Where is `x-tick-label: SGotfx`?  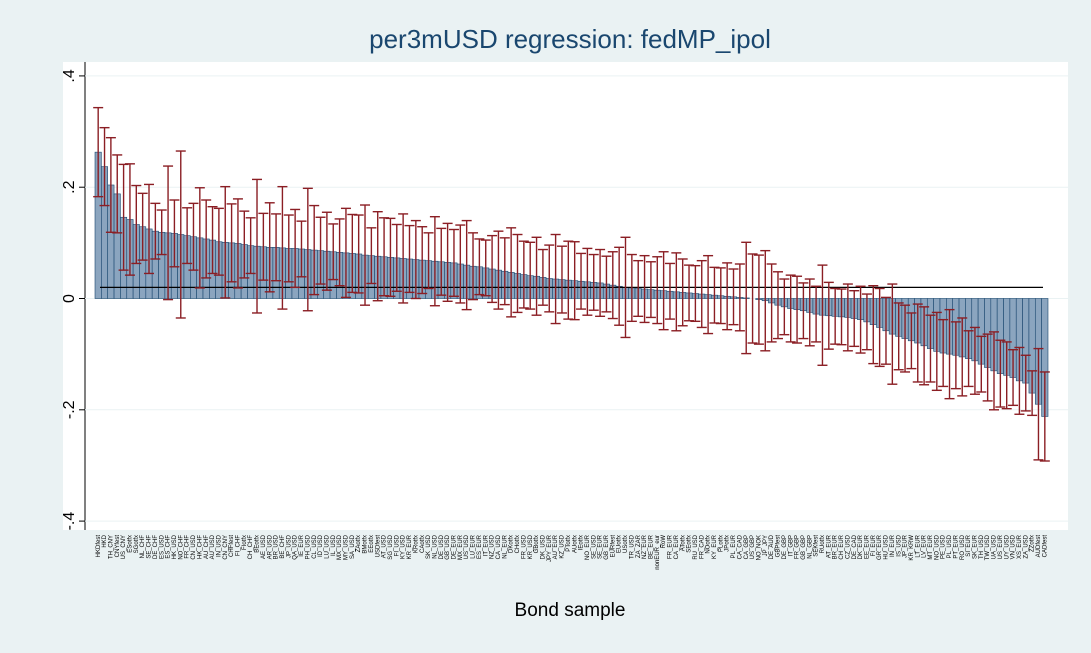
x-tick-label: SGotfx is located at coordinates (137, 544).